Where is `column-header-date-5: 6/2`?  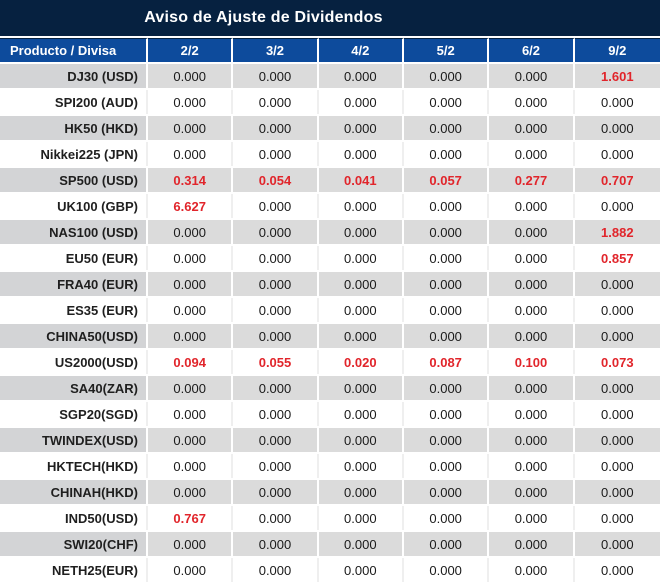
column-header-date-5: 6/2 is located at coordinates (532, 50).